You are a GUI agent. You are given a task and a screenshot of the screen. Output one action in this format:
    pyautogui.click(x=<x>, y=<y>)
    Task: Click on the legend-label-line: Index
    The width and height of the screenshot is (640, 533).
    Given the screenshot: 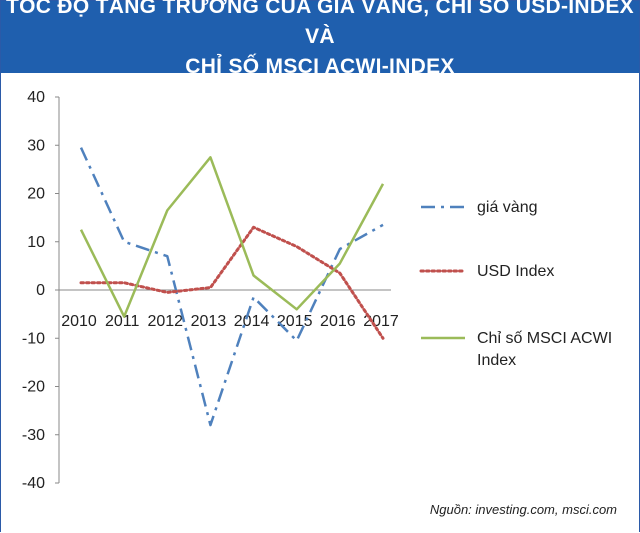 What is the action you would take?
    pyautogui.click(x=496, y=360)
    